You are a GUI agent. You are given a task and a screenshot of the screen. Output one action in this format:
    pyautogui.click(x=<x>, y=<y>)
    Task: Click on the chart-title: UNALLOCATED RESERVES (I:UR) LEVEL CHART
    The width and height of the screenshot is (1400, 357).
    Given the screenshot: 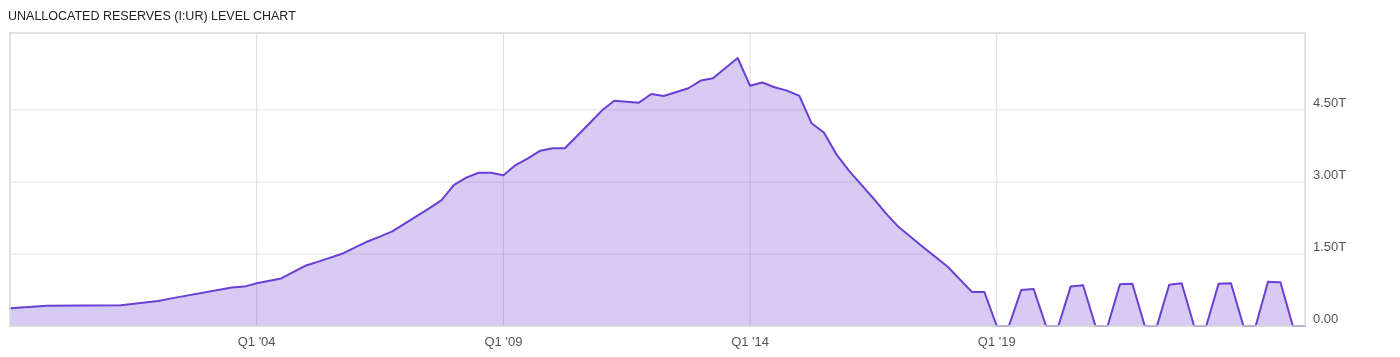 What is the action you would take?
    pyautogui.click(x=152, y=16)
    